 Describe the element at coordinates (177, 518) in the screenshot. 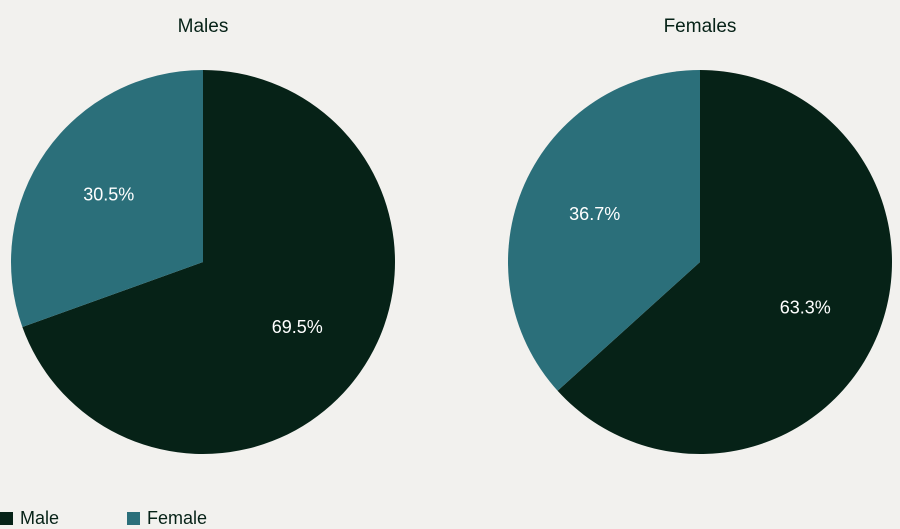

I see `legend-label: Female` at that location.